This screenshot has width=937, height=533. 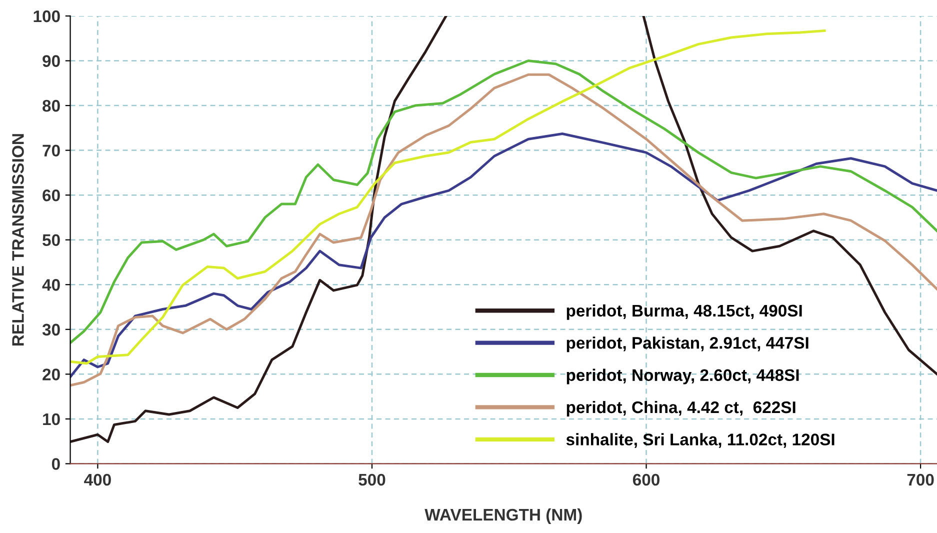 I want to click on x-tick-label: 600, so click(x=646, y=480).